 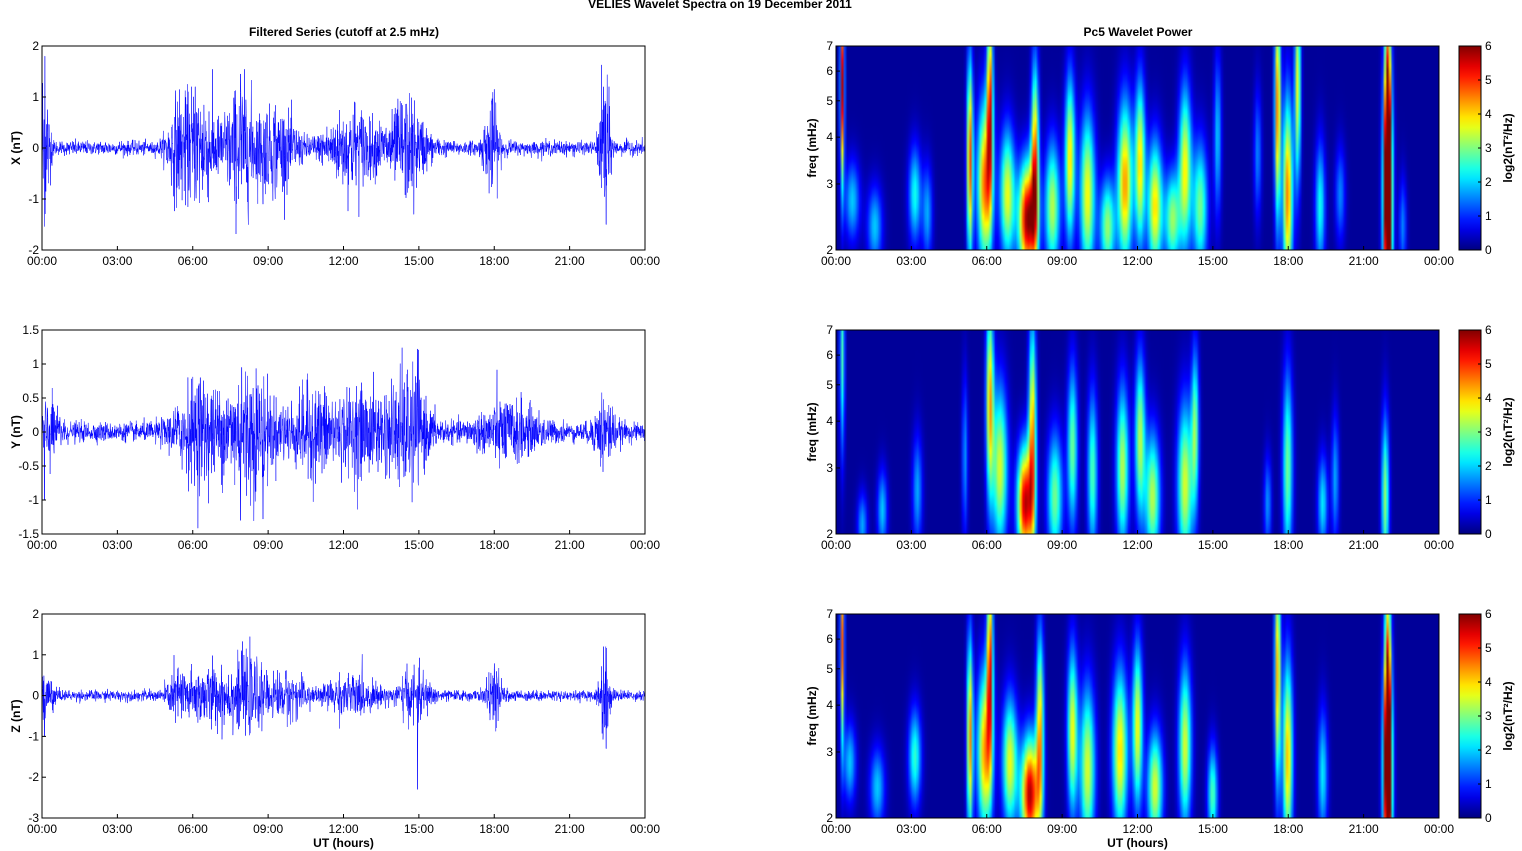 I want to click on ytick-label: 3, so click(x=829, y=752).